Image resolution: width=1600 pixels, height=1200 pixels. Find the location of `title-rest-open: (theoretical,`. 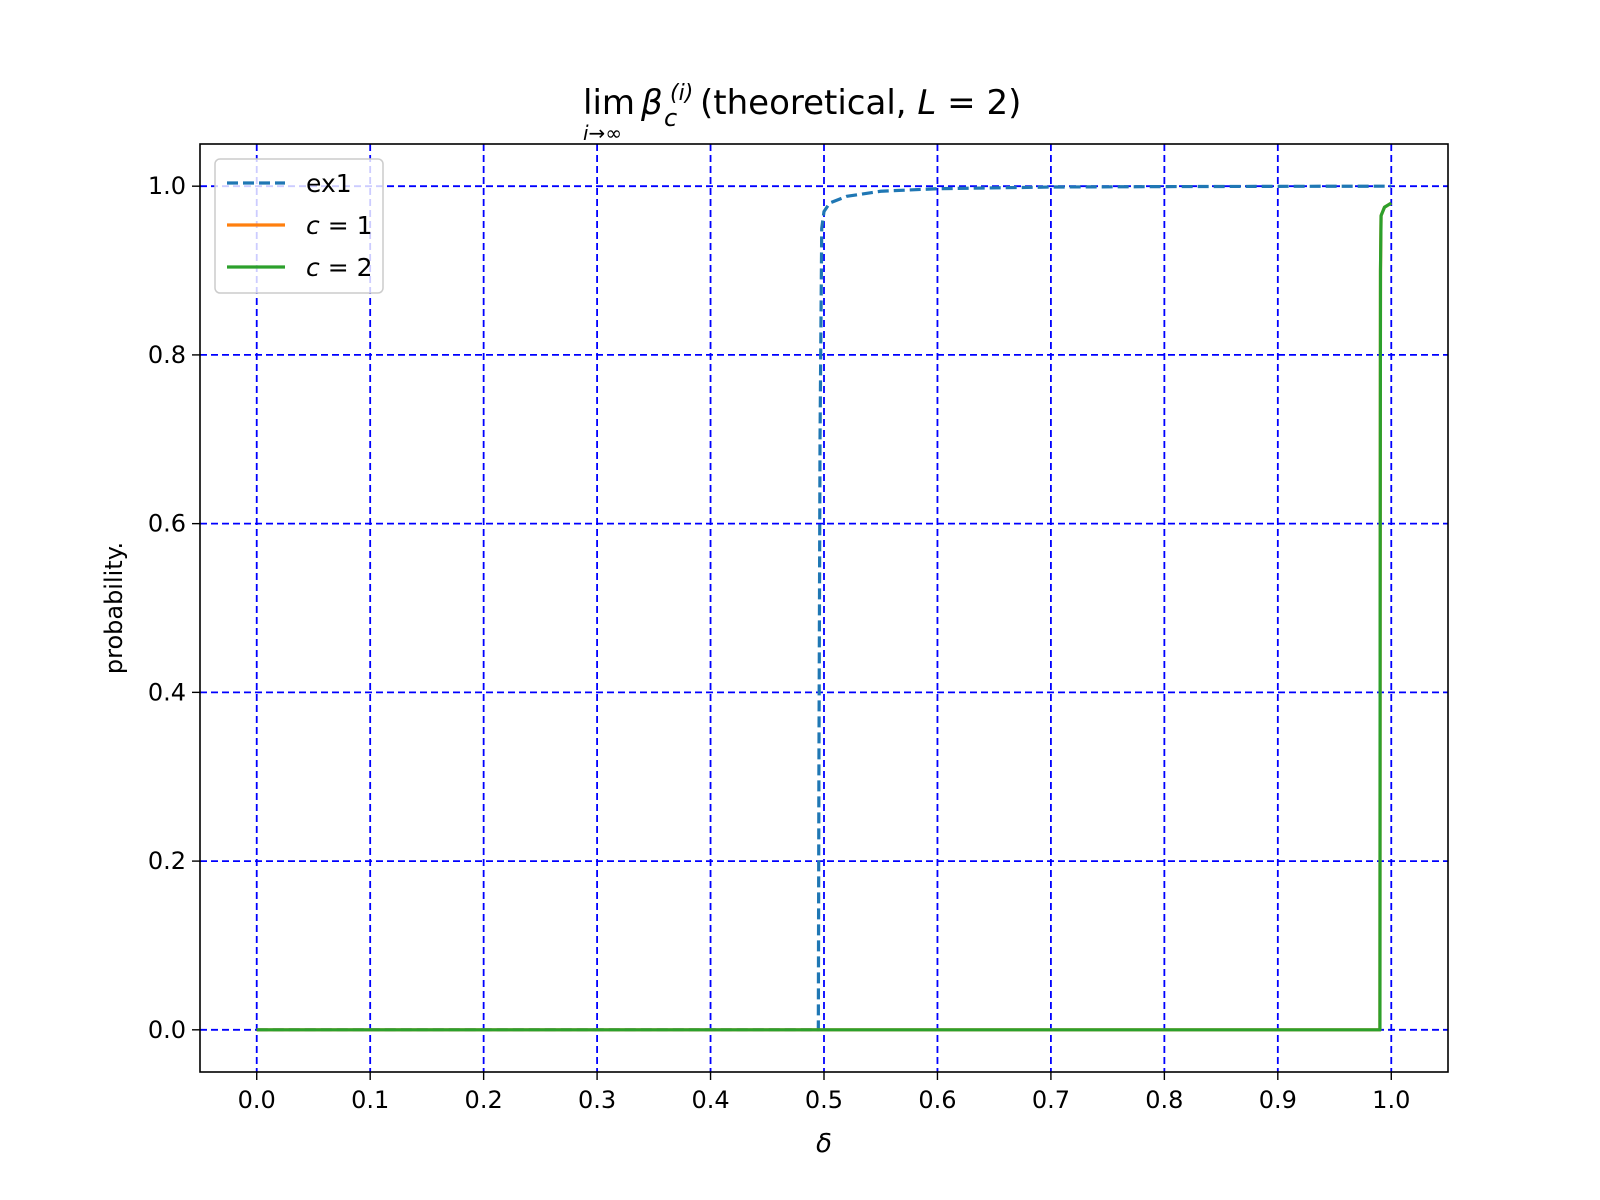

title-rest-open: (theoretical, is located at coordinates (808, 103).